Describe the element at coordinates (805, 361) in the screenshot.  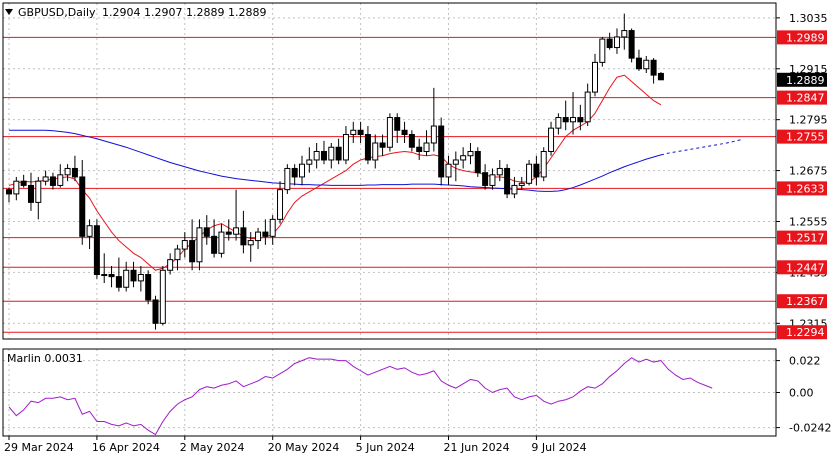
I see `indicator-tick-label: 0.022` at that location.